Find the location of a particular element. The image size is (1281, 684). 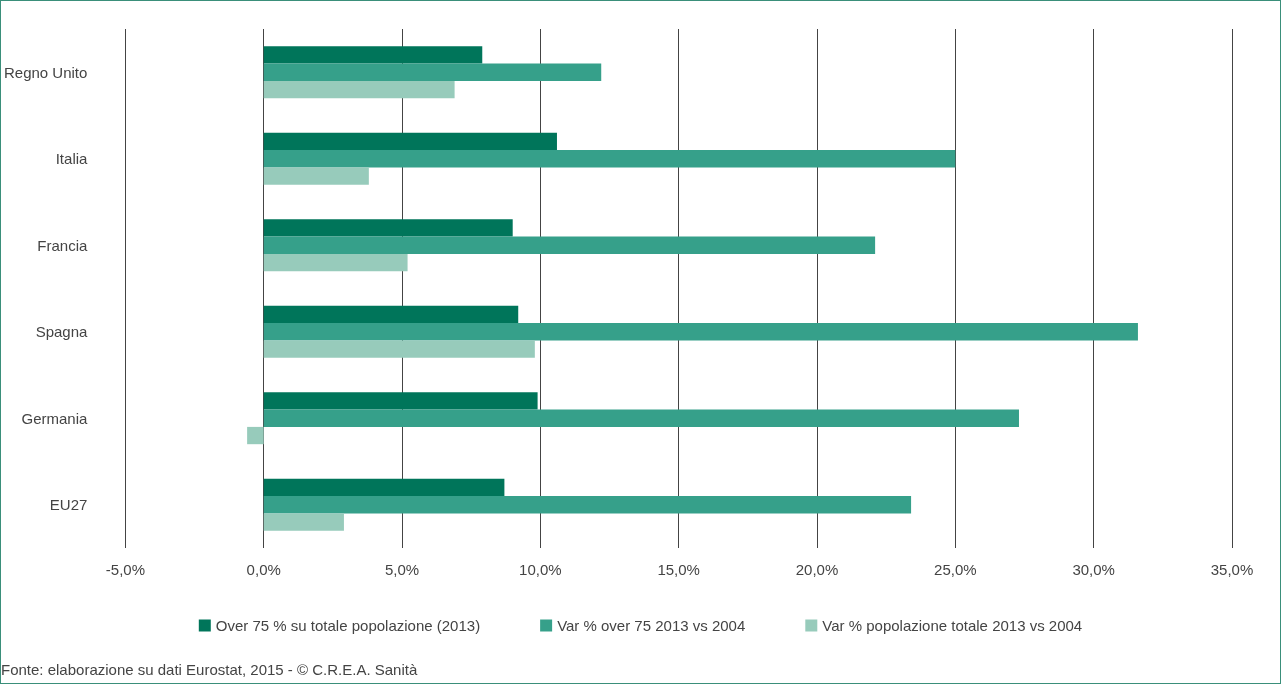

x-tick-label: 25,0% is located at coordinates (955, 569).